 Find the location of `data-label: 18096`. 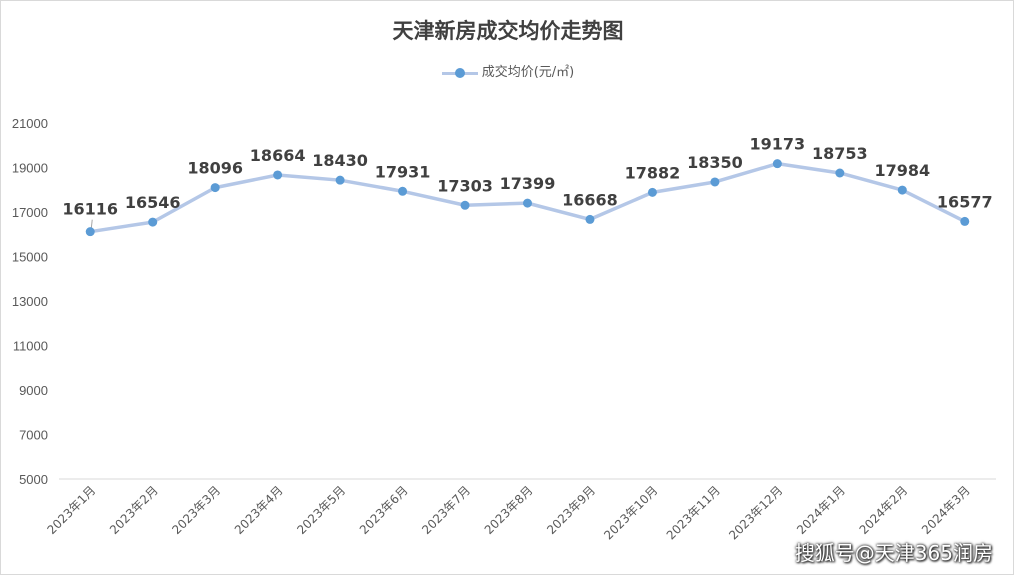

data-label: 18096 is located at coordinates (215, 168).